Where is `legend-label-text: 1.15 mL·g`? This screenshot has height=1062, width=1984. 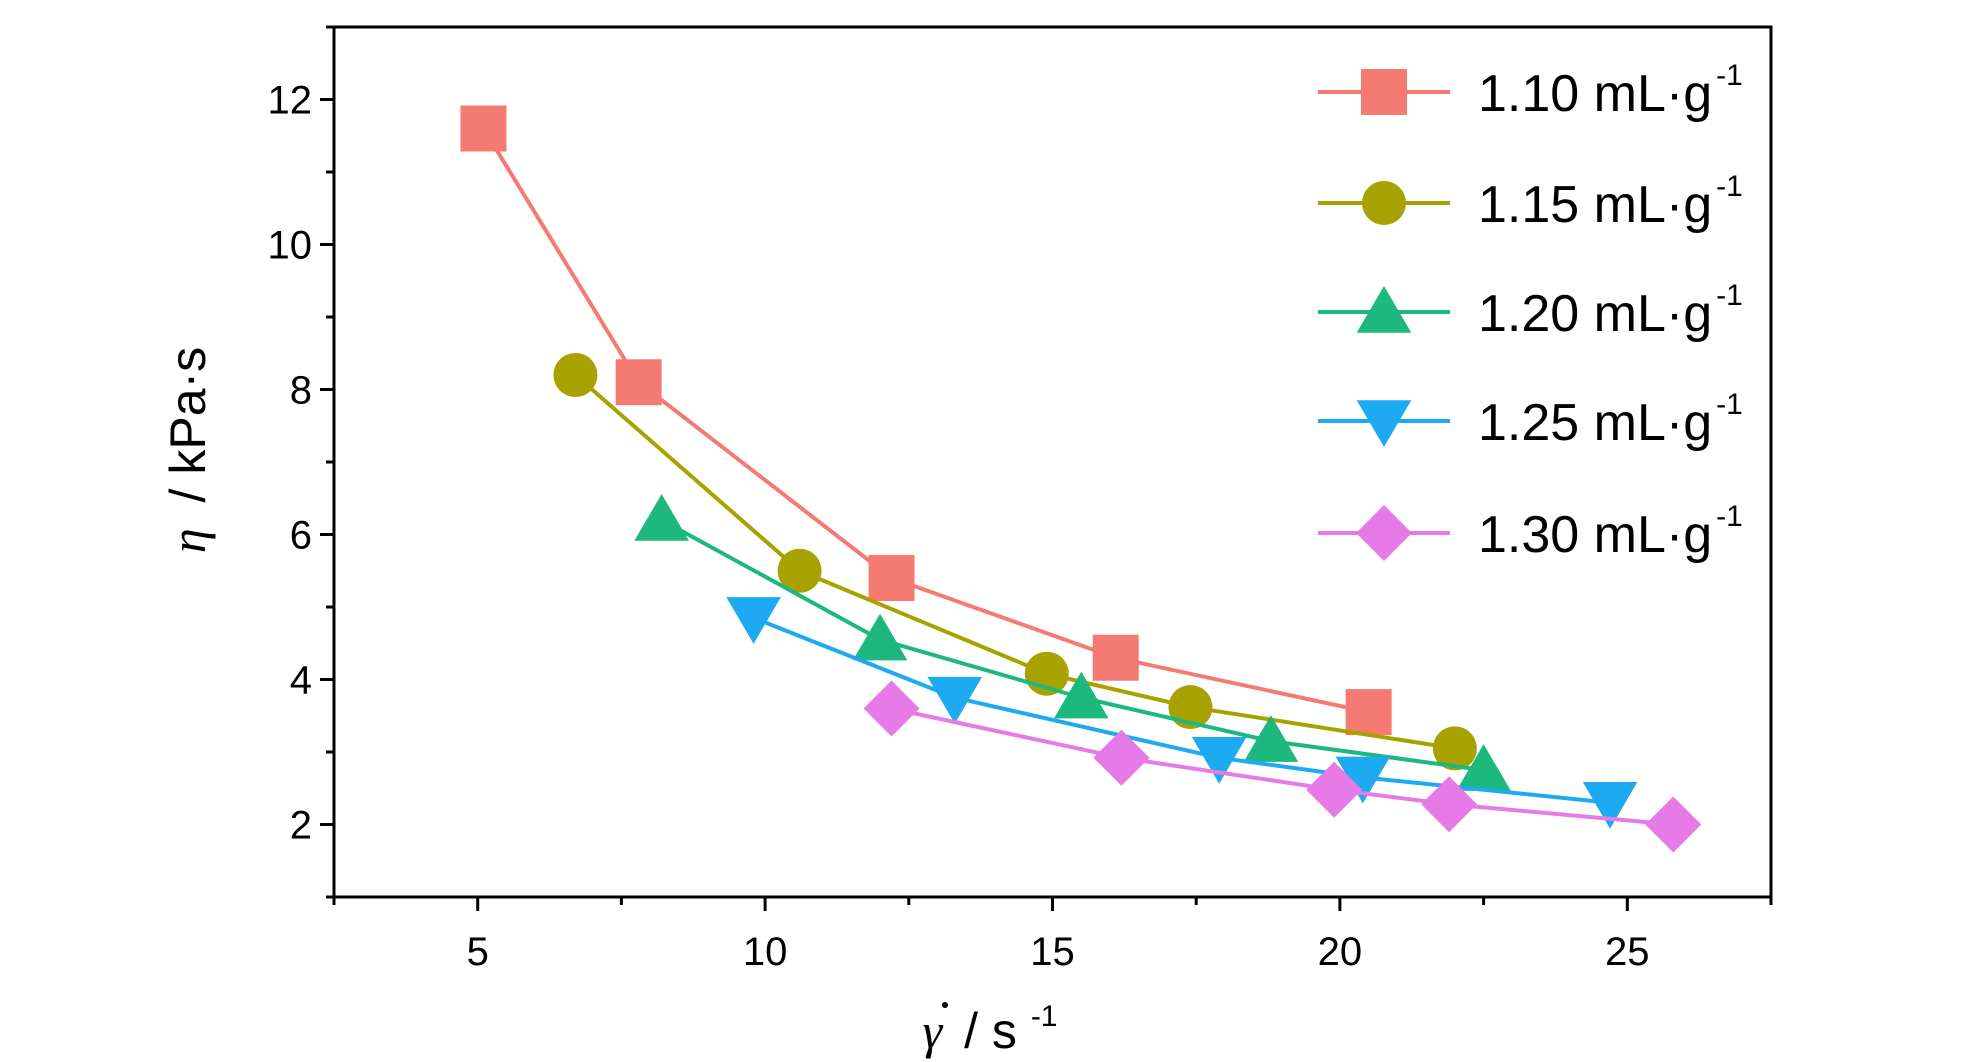 legend-label-text: 1.15 mL·g is located at coordinates (1595, 205).